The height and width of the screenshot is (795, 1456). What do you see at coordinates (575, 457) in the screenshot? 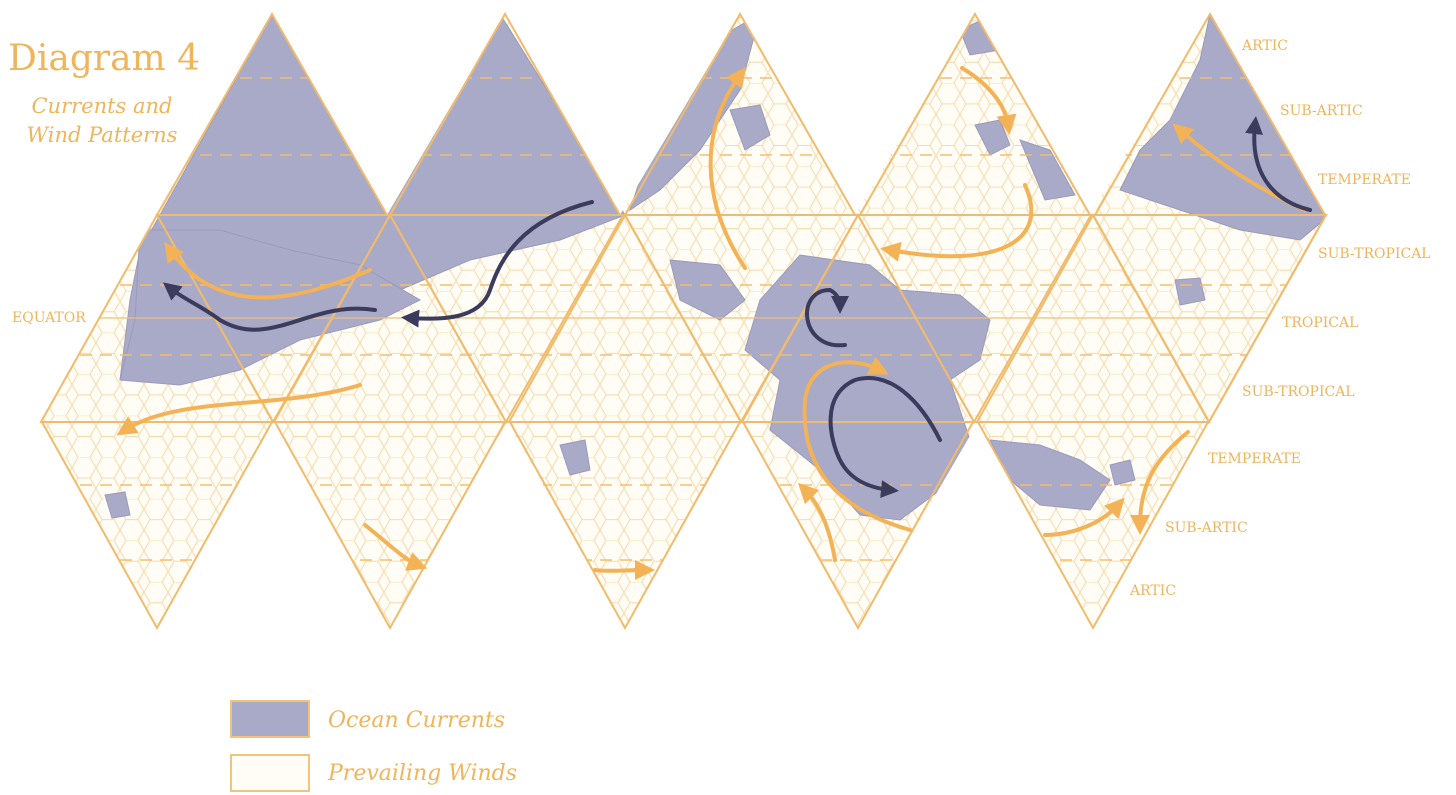
I see `land-island-g` at bounding box center [575, 457].